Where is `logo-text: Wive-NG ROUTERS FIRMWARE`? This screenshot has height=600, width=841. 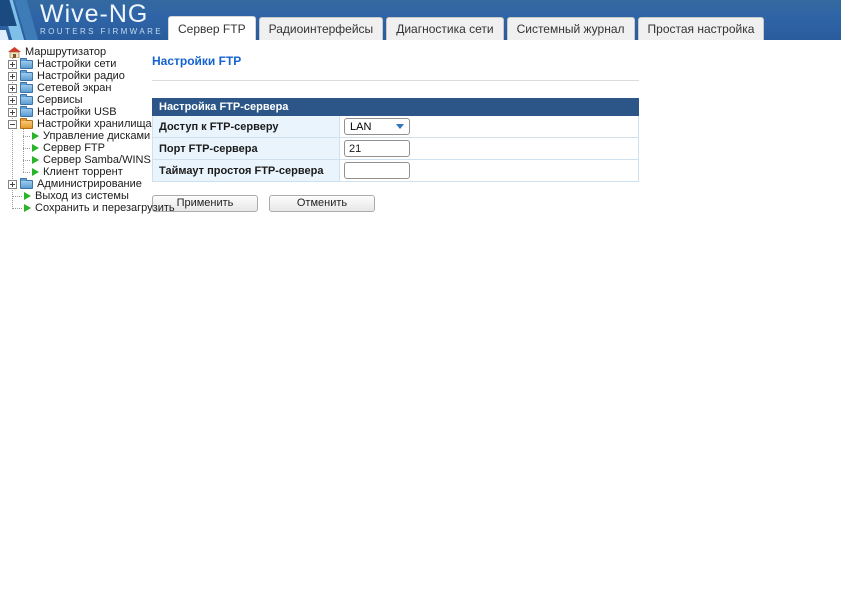
logo-text: Wive-NG ROUTERS FIRMWARE is located at coordinates (101, 18).